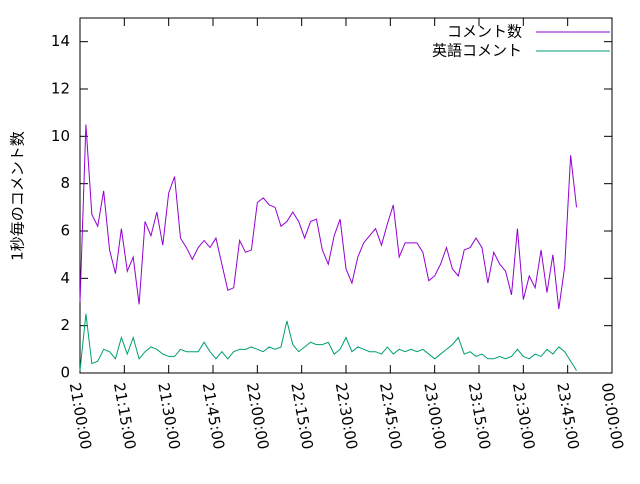 The width and height of the screenshot is (640, 484). Describe the element at coordinates (65, 373) in the screenshot. I see `y-tick-label: 0` at that location.